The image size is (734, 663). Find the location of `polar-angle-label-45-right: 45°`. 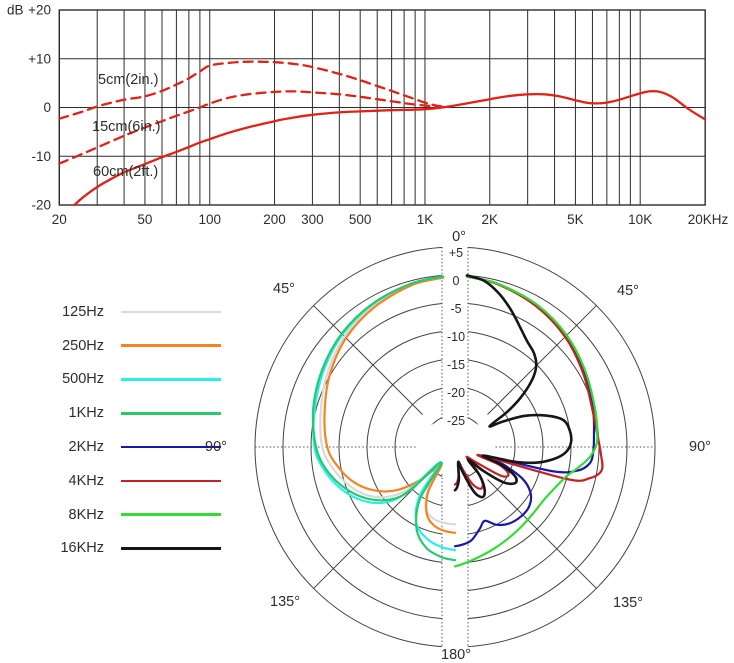

polar-angle-label-45-right: 45° is located at coordinates (628, 291).